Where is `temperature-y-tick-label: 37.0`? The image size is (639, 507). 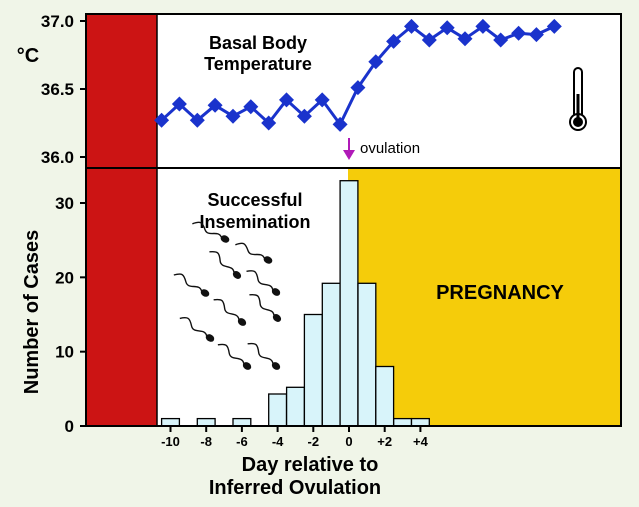 temperature-y-tick-label: 37.0 is located at coordinates (57, 21).